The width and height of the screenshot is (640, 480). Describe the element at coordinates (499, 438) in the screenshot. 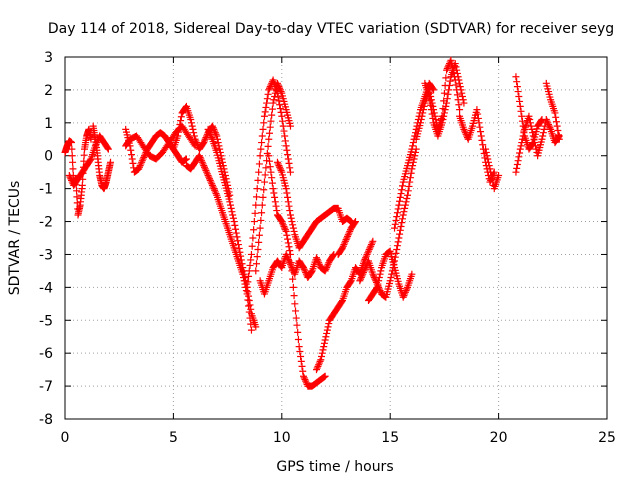

I see `x-tick-label: 20` at that location.